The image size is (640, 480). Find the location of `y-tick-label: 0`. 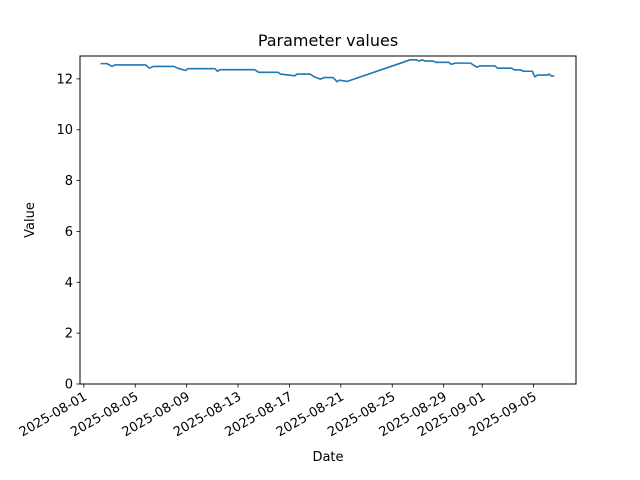

y-tick-label: 0 is located at coordinates (69, 385).